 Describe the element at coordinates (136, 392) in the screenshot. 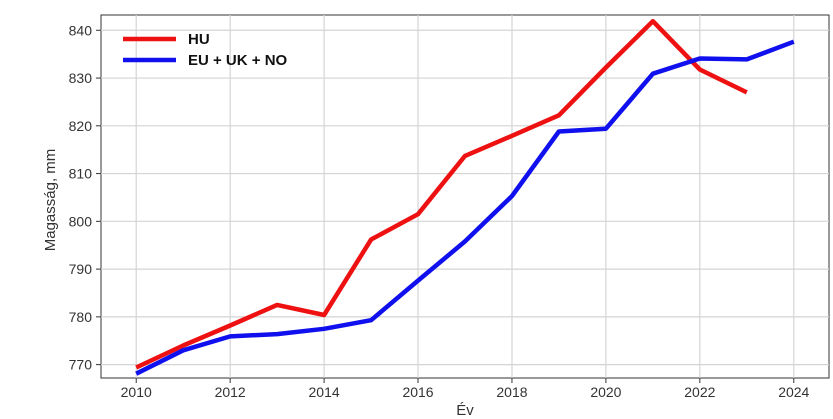

I see `x-tick-label: 2010` at that location.